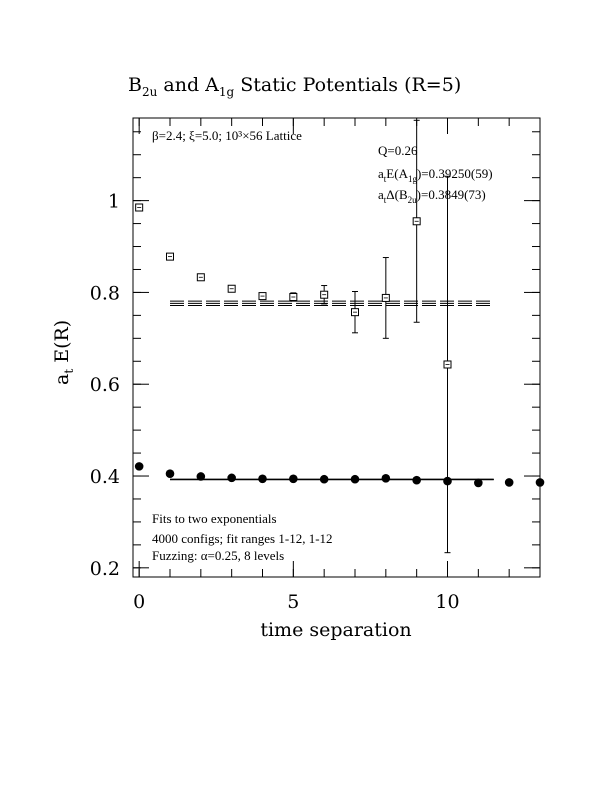  I want to click on annotation-b2u: atΔ(B2u)=0.3849(73), so click(432, 196).